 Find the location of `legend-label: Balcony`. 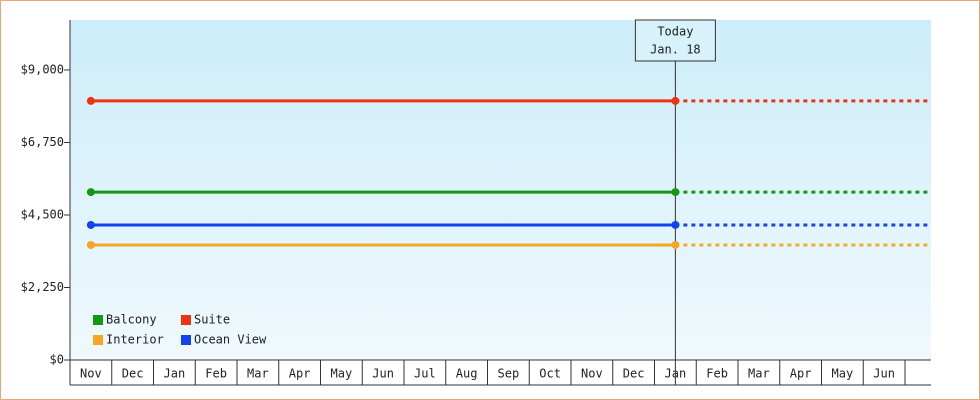

legend-label: Balcony is located at coordinates (131, 320).